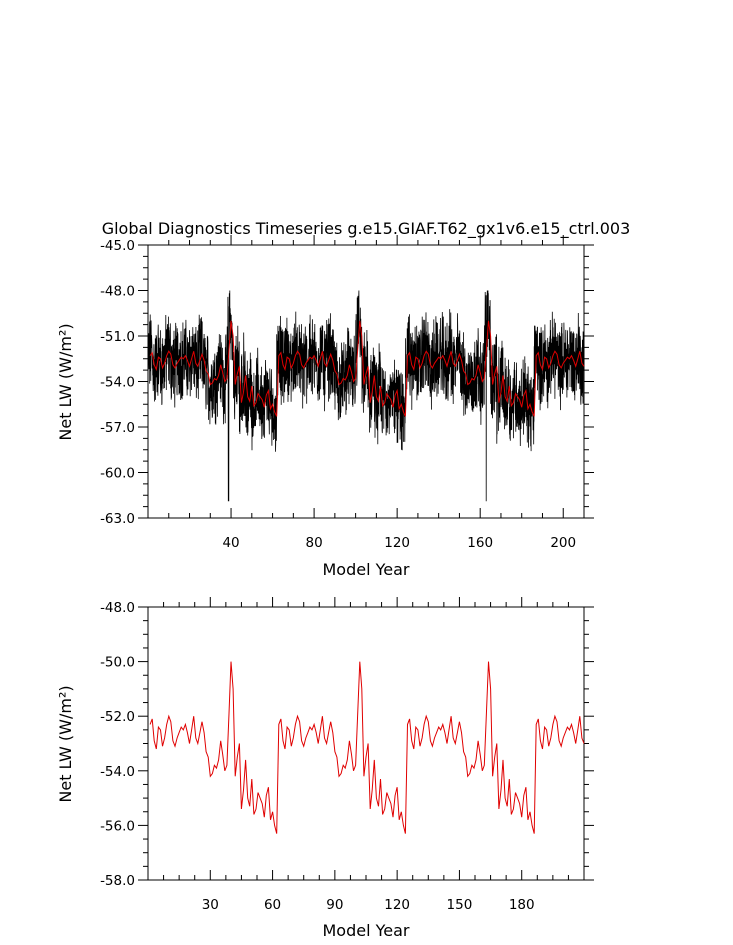 The height and width of the screenshot is (945, 733). I want to click on top-x-tick-label: 80, so click(314, 543).